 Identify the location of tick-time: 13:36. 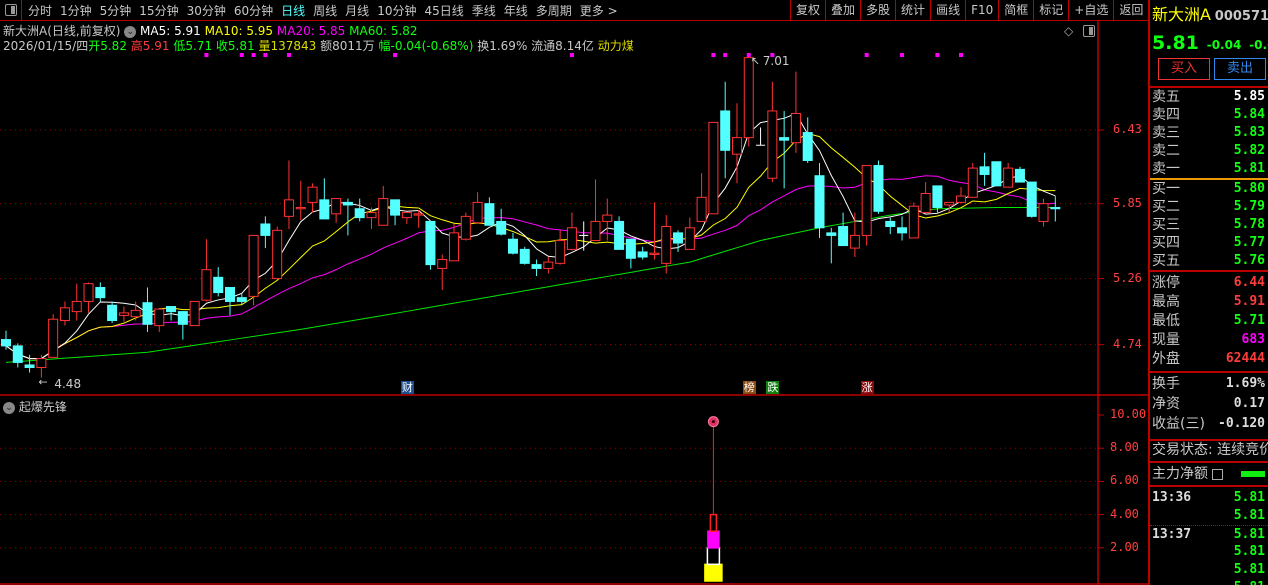
(1172, 497).